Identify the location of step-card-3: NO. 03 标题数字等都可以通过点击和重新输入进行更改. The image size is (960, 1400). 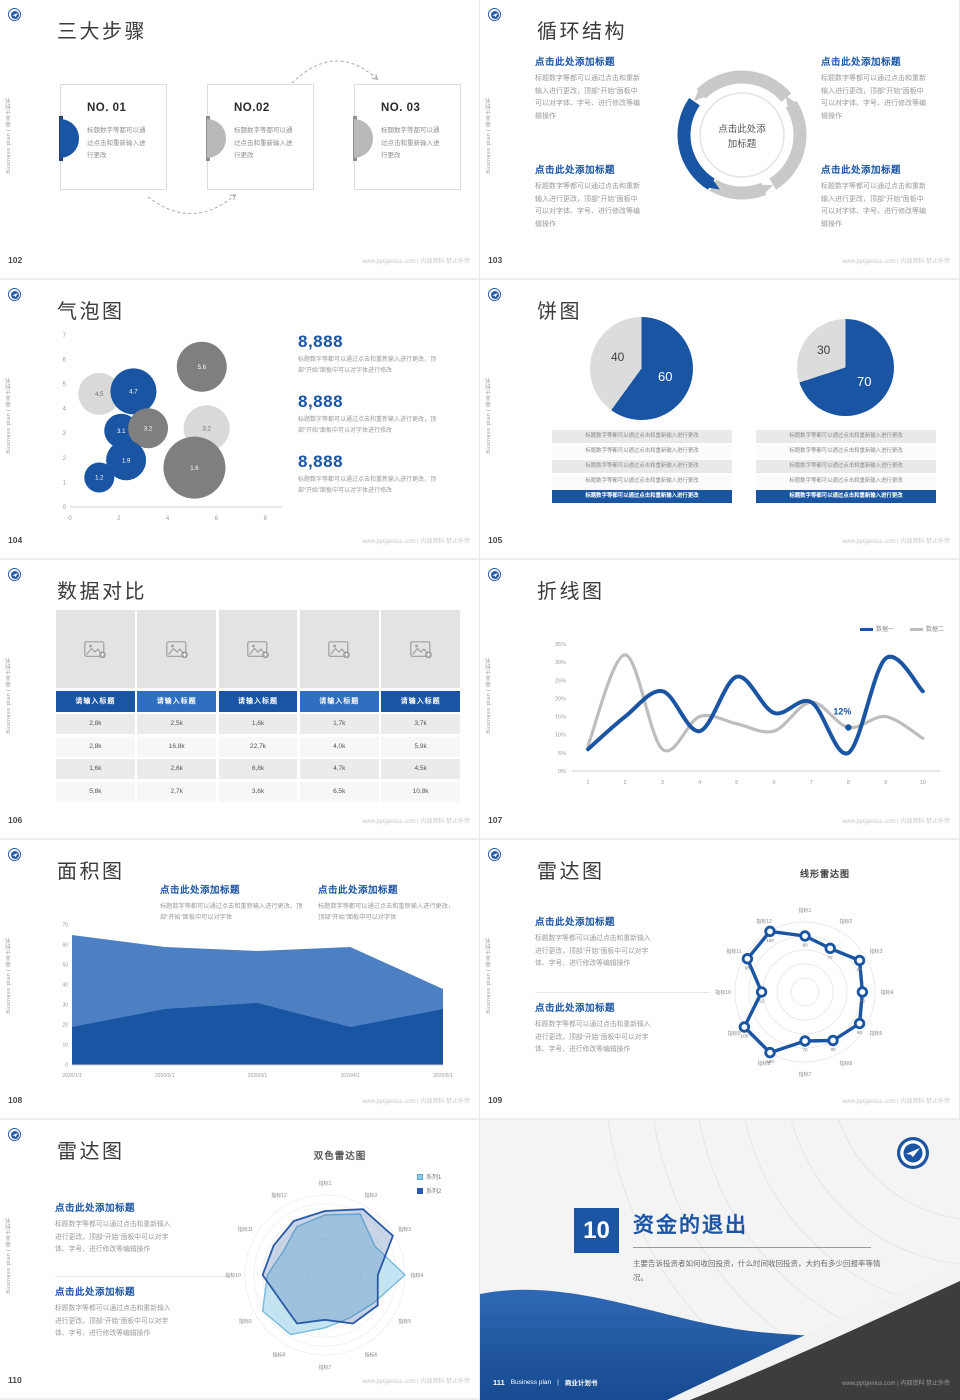
(407, 137).